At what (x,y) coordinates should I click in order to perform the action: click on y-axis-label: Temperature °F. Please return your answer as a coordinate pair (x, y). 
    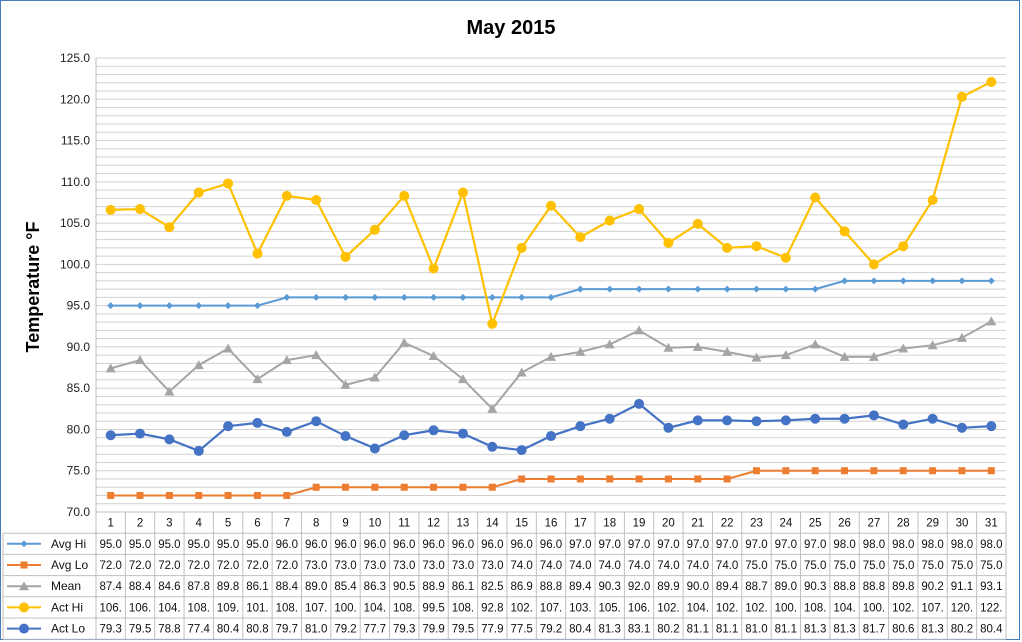
    Looking at the image, I should click on (33, 287).